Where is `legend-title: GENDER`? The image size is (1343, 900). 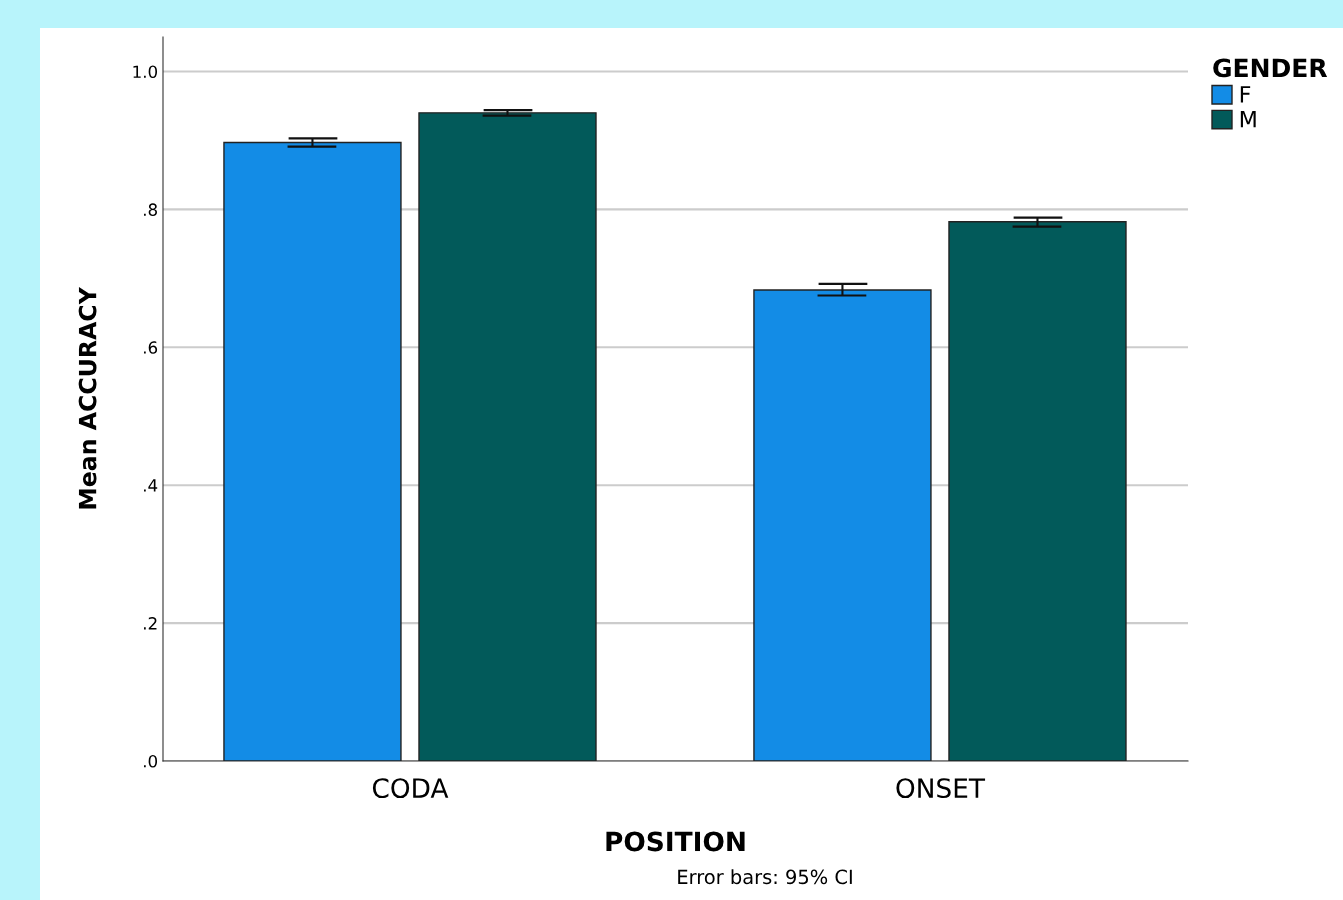
legend-title: GENDER is located at coordinates (1270, 68).